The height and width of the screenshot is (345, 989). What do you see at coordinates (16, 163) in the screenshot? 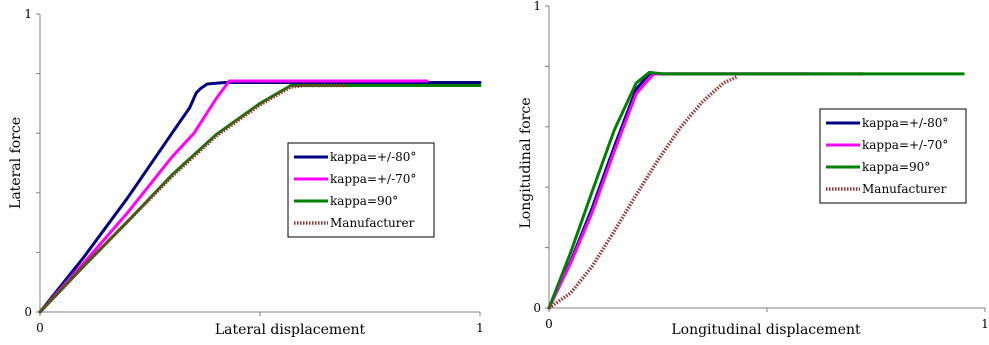
I see `y-axis-label: Lateral force` at bounding box center [16, 163].